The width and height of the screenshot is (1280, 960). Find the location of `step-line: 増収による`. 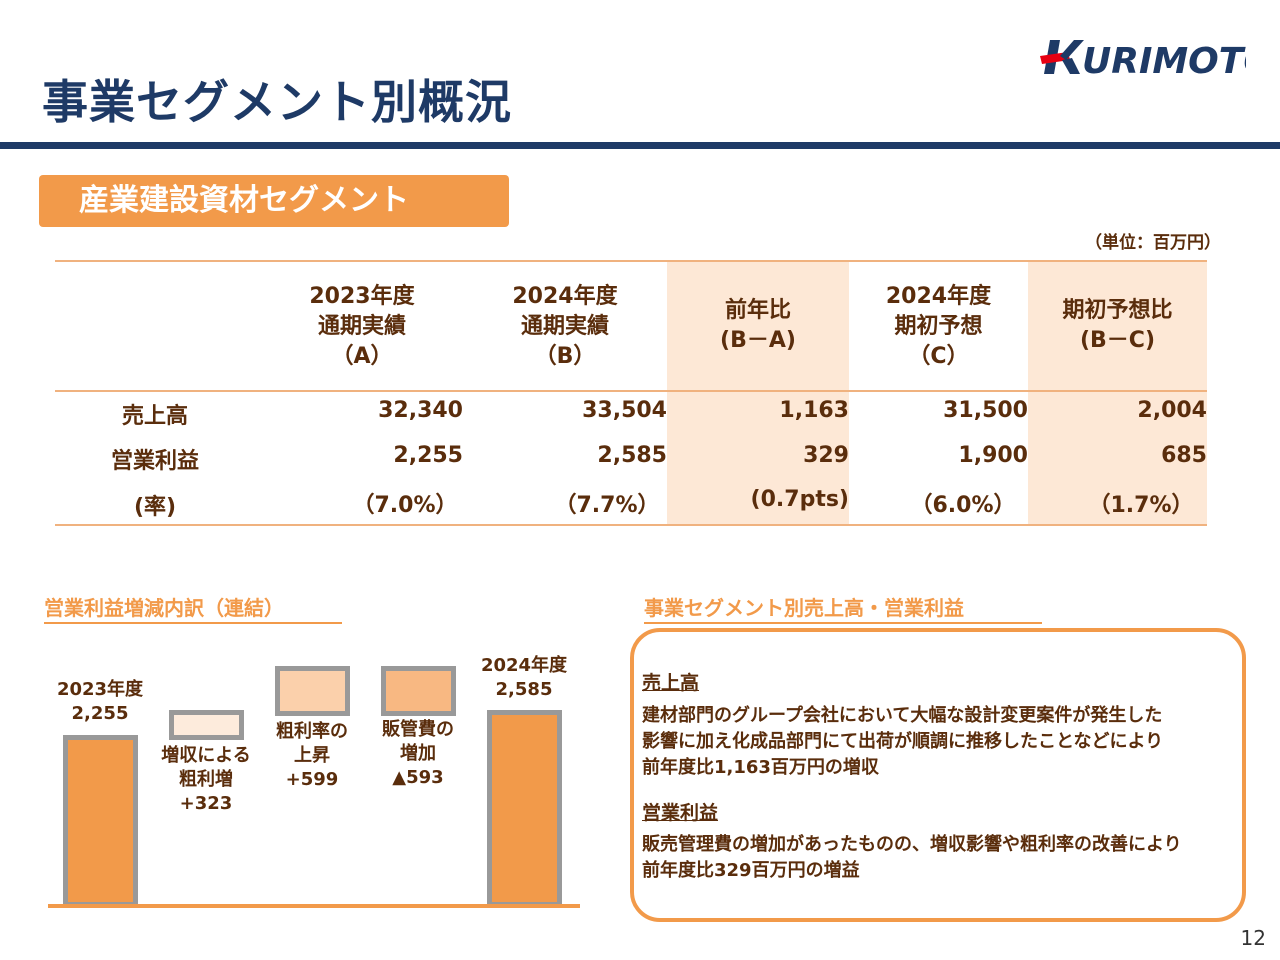

step-line: 増収による is located at coordinates (206, 755).